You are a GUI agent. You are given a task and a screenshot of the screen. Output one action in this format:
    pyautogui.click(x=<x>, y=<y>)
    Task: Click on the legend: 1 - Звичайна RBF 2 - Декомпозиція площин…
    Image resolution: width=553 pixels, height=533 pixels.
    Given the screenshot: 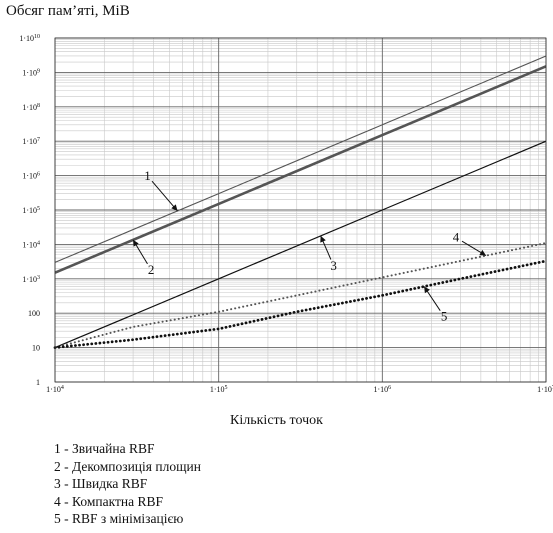 What is the action you would take?
    pyautogui.click(x=127, y=484)
    